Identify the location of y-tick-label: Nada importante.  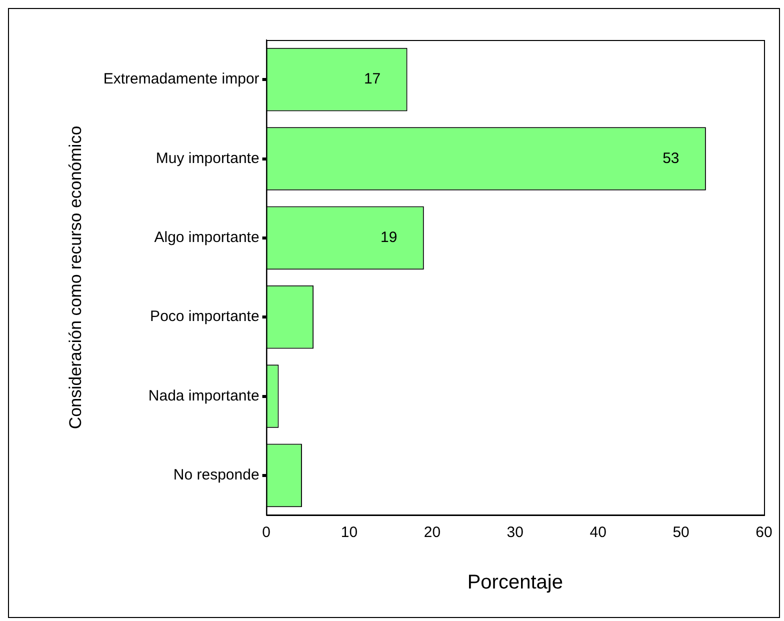
(204, 395).